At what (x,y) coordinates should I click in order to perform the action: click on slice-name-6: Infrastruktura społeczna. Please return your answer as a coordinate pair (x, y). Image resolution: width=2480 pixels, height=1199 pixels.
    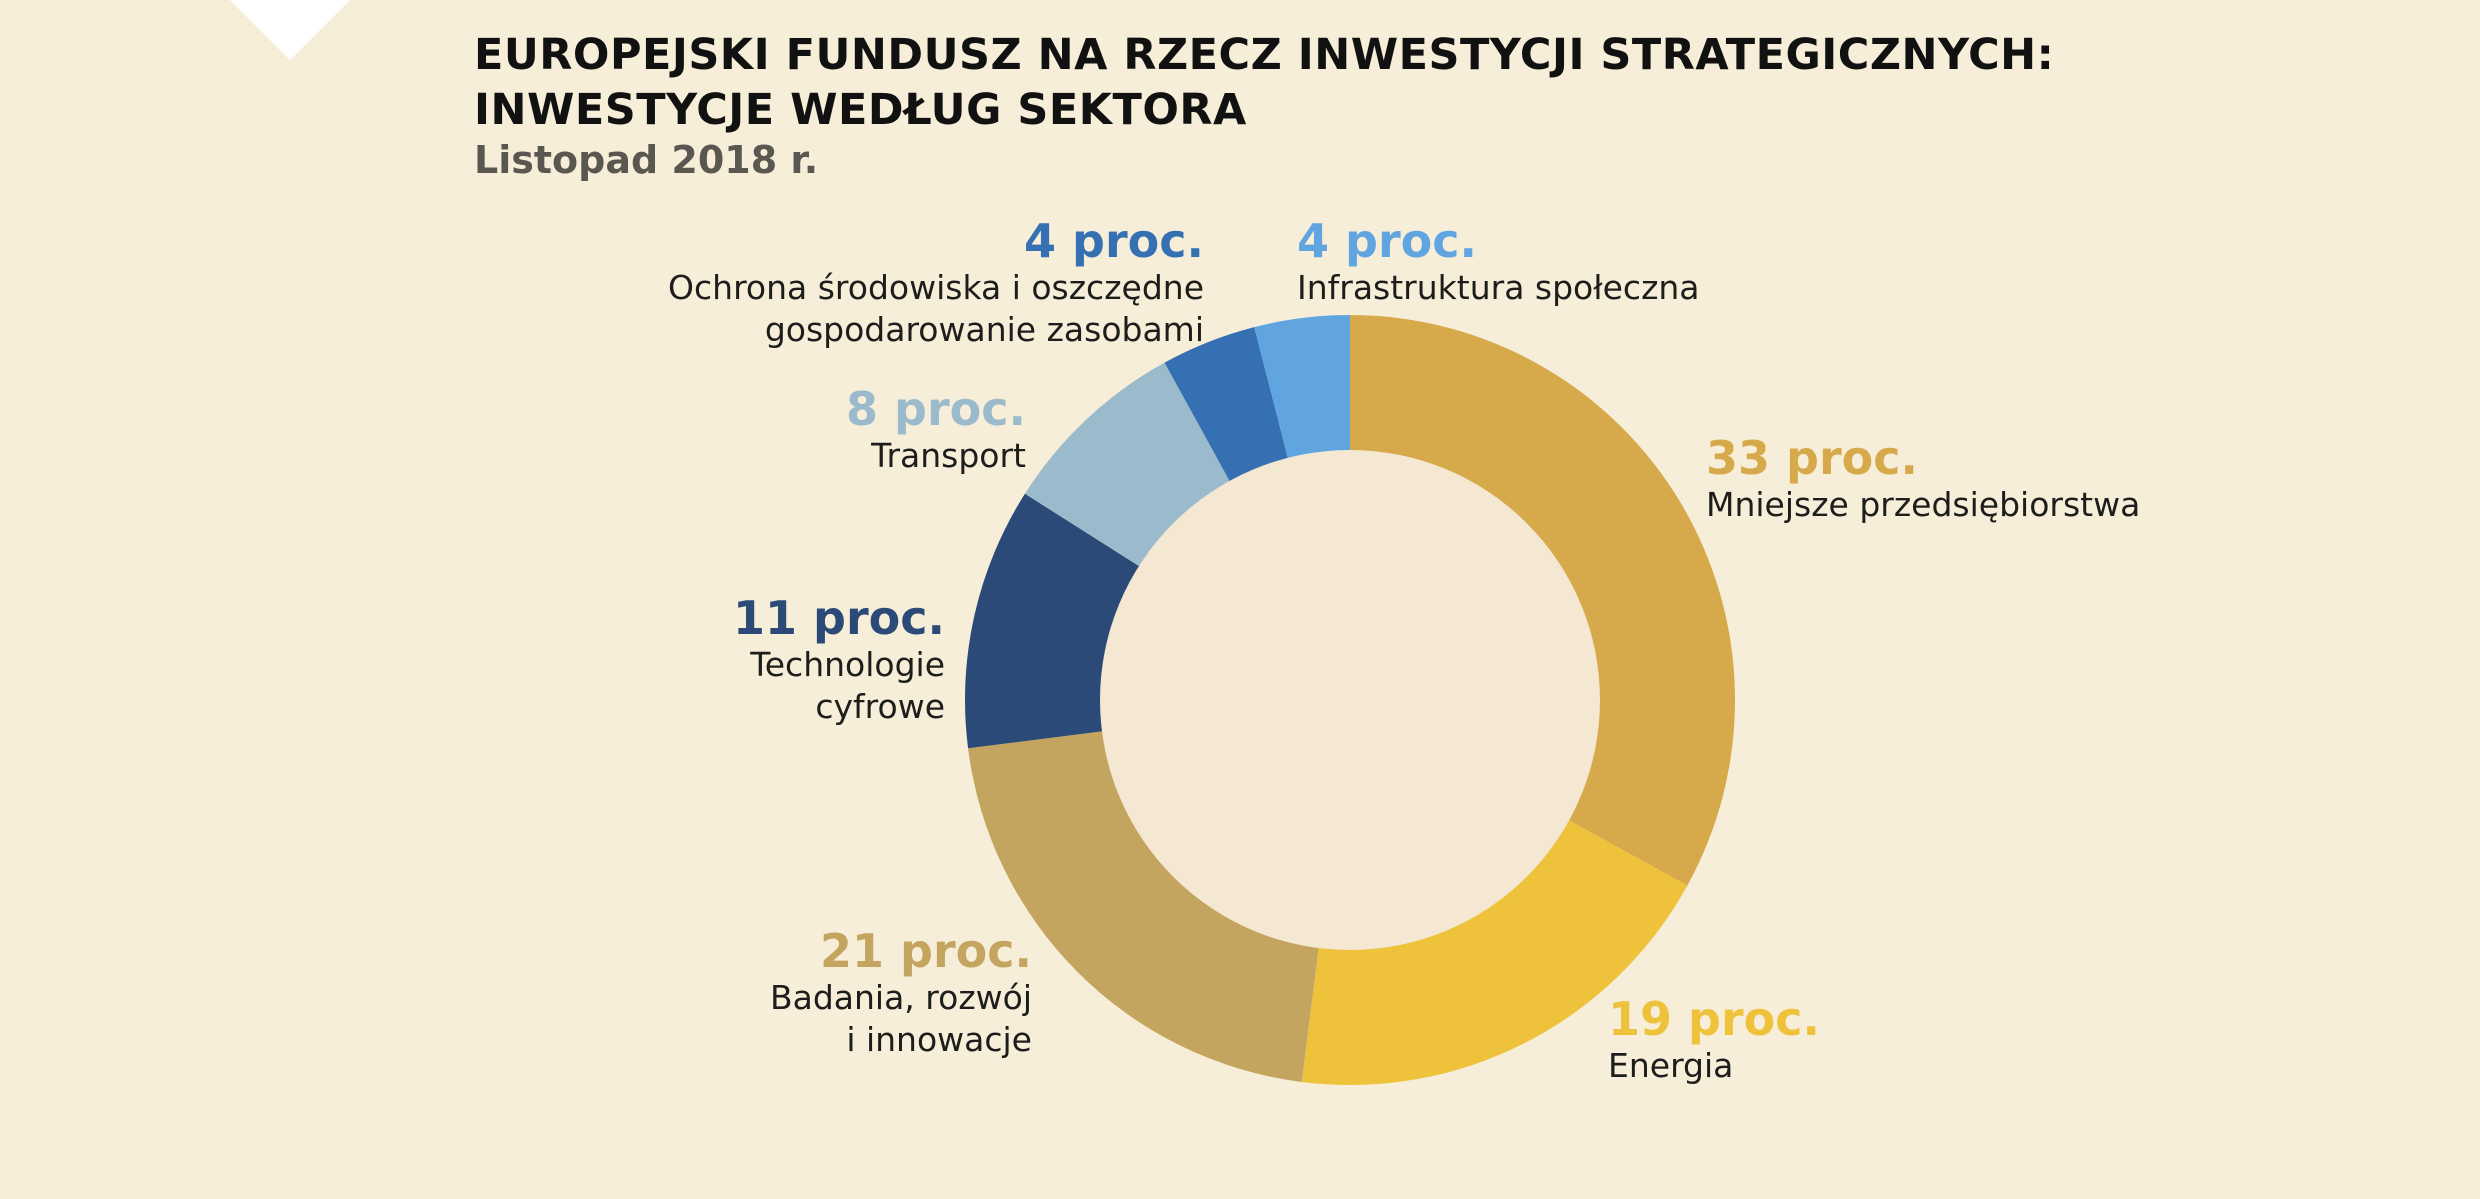
    Looking at the image, I should click on (1498, 287).